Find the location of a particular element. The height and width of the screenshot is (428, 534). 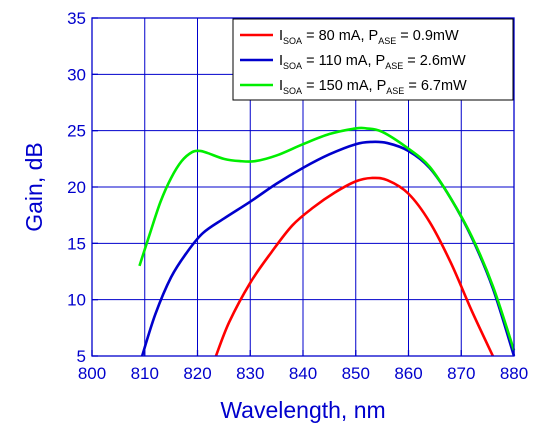

x-tick-label: 800 is located at coordinates (92, 373).